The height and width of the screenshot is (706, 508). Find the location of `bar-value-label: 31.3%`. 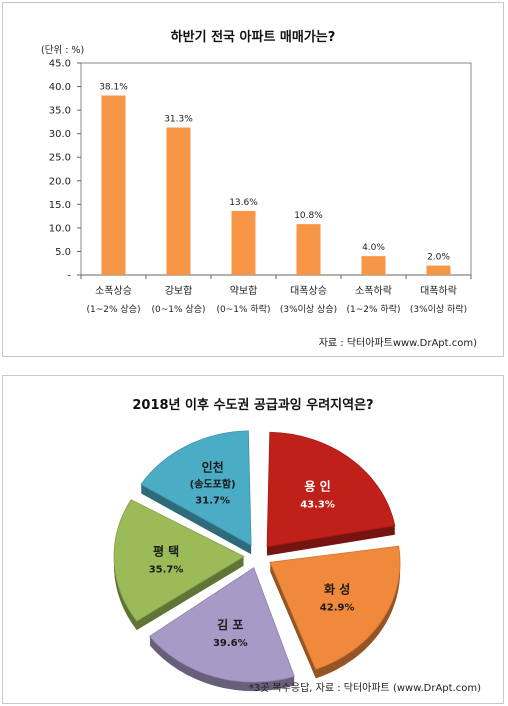

bar-value-label: 31.3% is located at coordinates (178, 120).